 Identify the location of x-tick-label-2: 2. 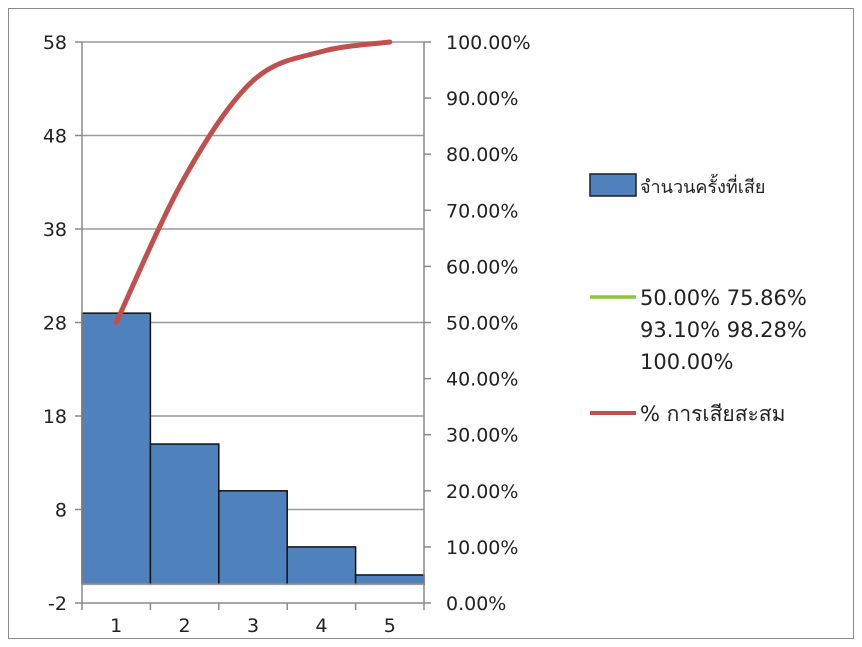
(185, 626).